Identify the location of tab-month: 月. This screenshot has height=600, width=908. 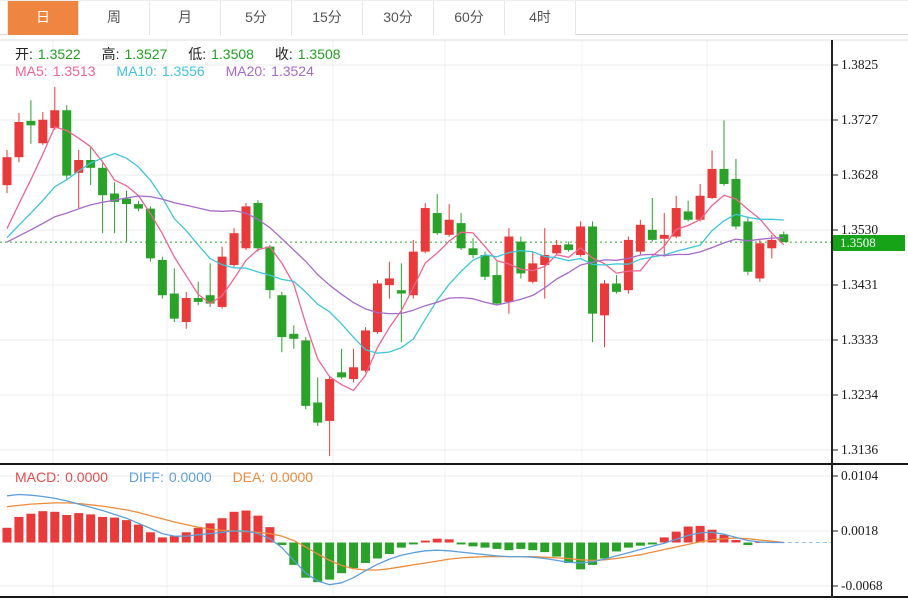
(185, 18).